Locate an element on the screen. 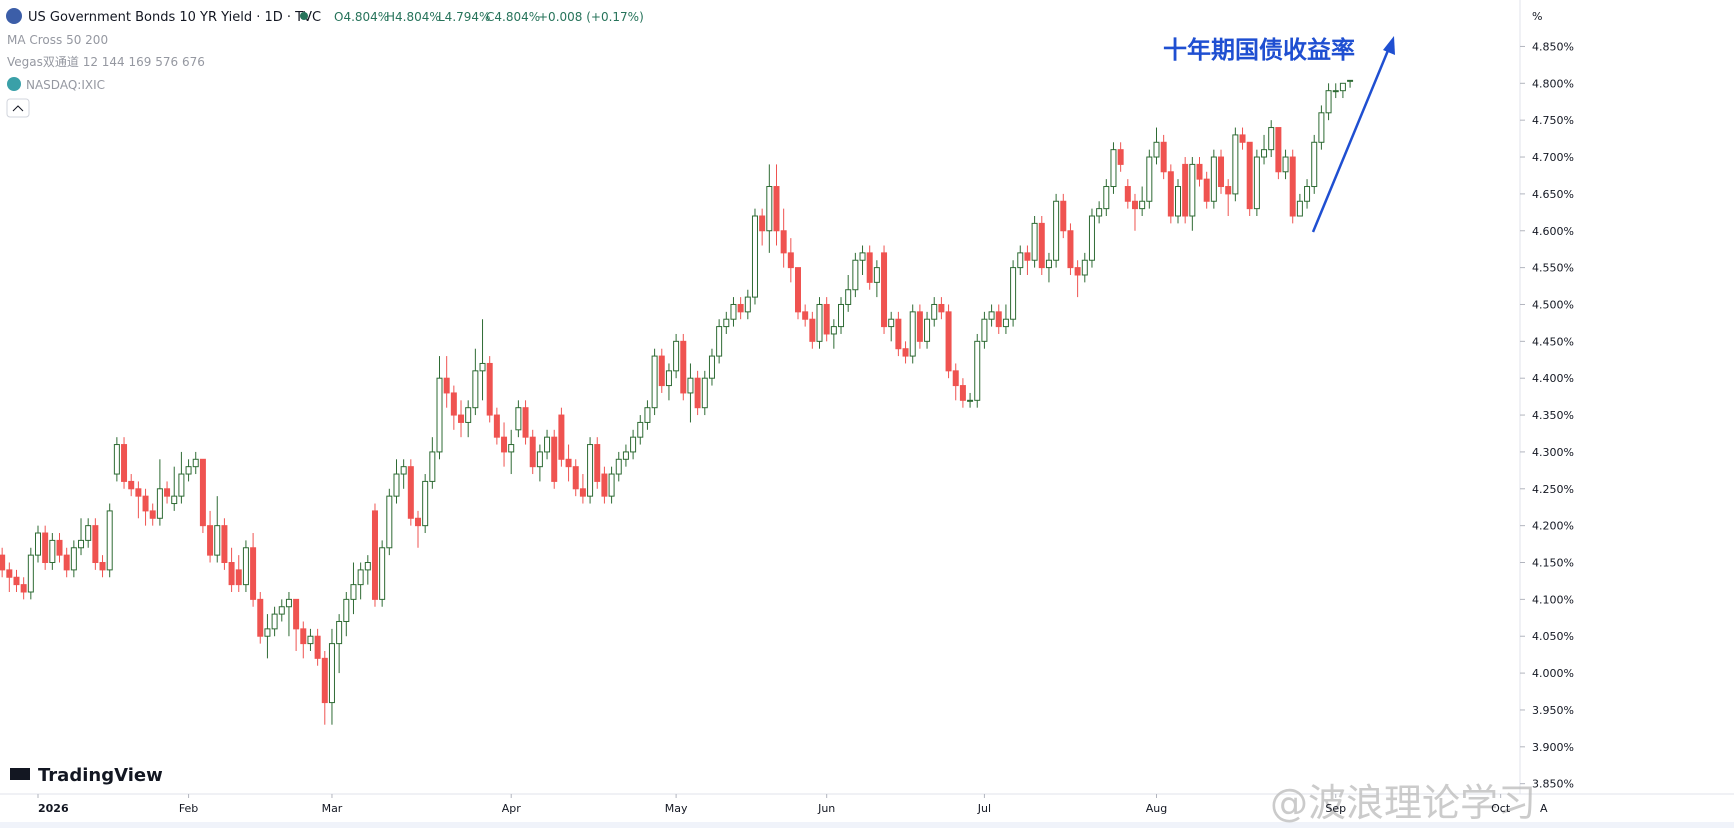 The width and height of the screenshot is (1734, 828). flag-icon is located at coordinates (14, 16).